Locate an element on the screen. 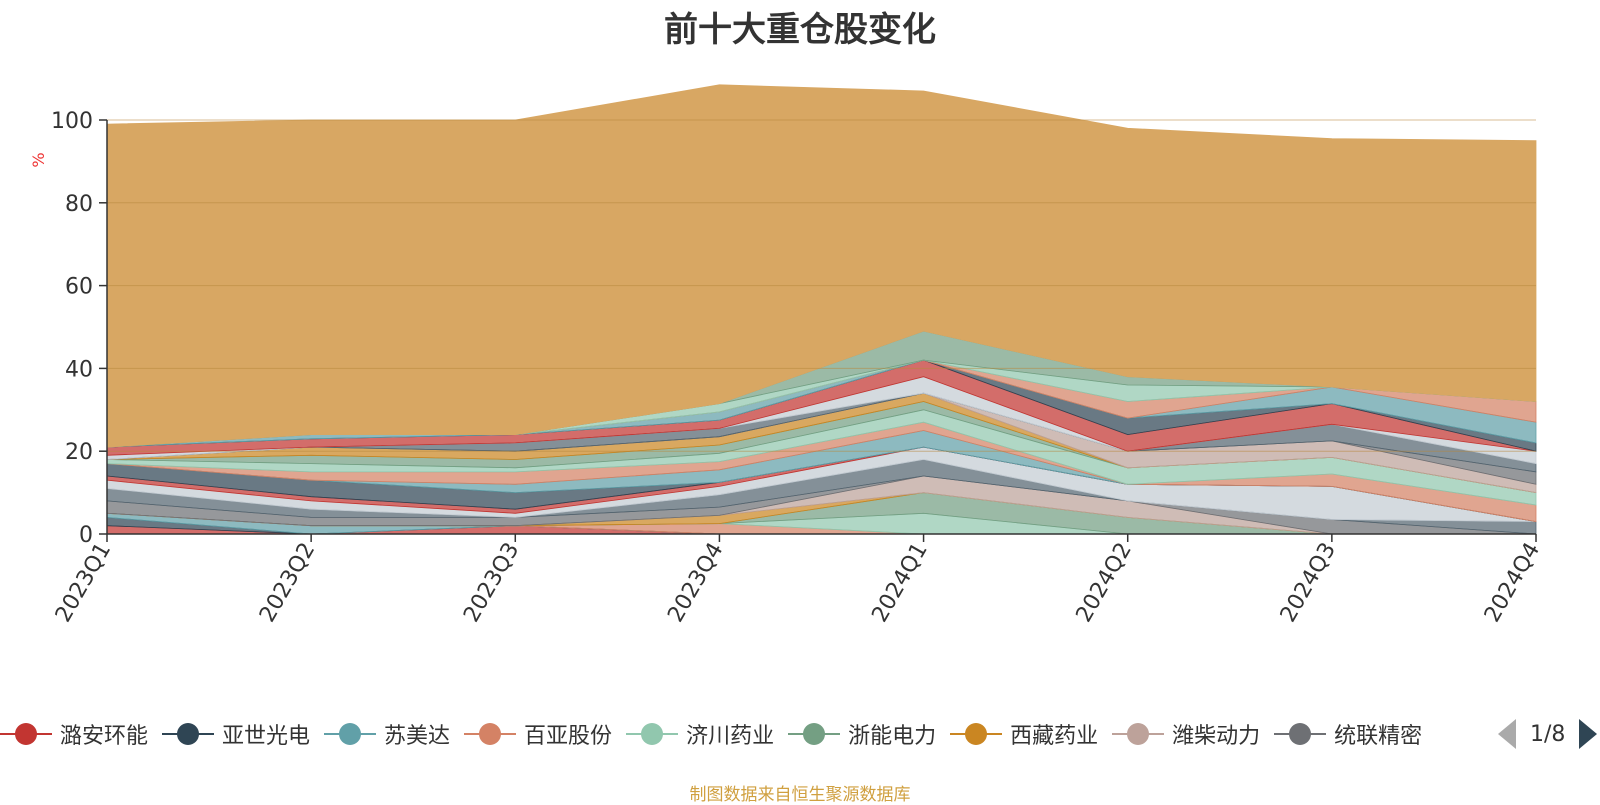  y-tick-label-5: 100 is located at coordinates (72, 121).